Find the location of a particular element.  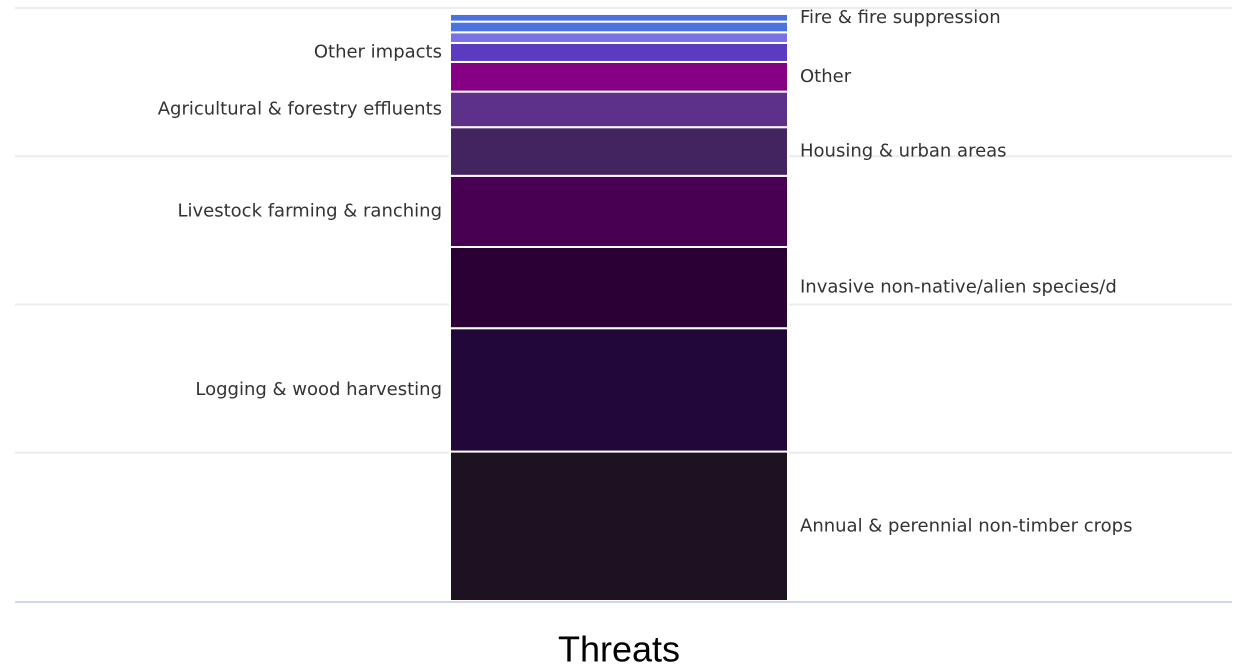

segment-label-4: Livestock farming & ranching is located at coordinates (309, 210).